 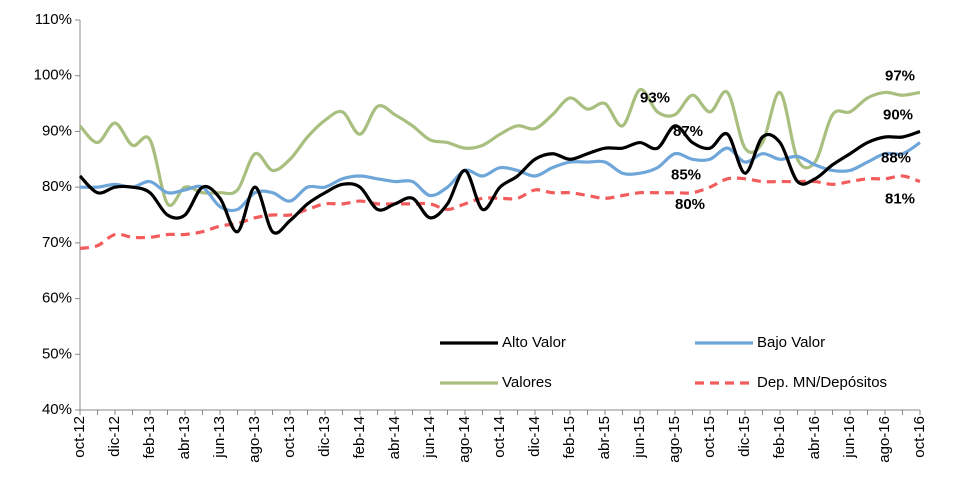 What do you see at coordinates (791, 342) in the screenshot?
I see `legend-label: Bajo Valor` at bounding box center [791, 342].